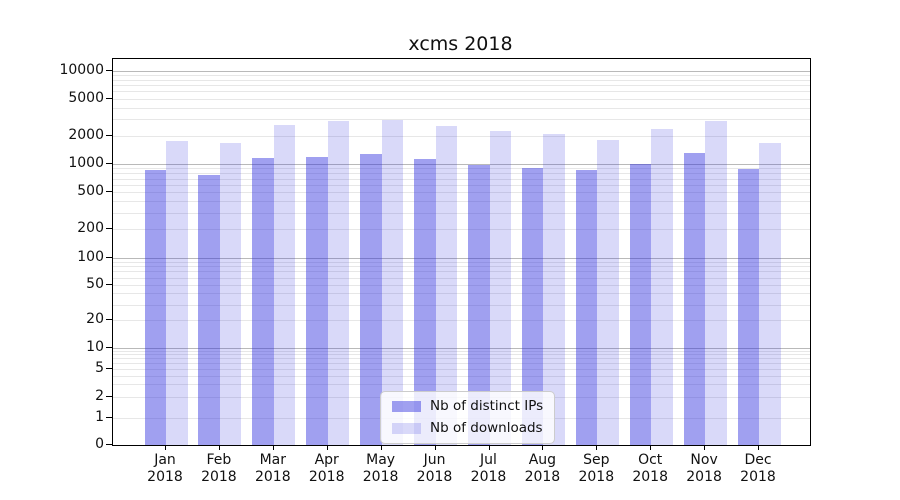 The width and height of the screenshot is (900, 500). I want to click on chart-title: xcms 2018, so click(460, 44).